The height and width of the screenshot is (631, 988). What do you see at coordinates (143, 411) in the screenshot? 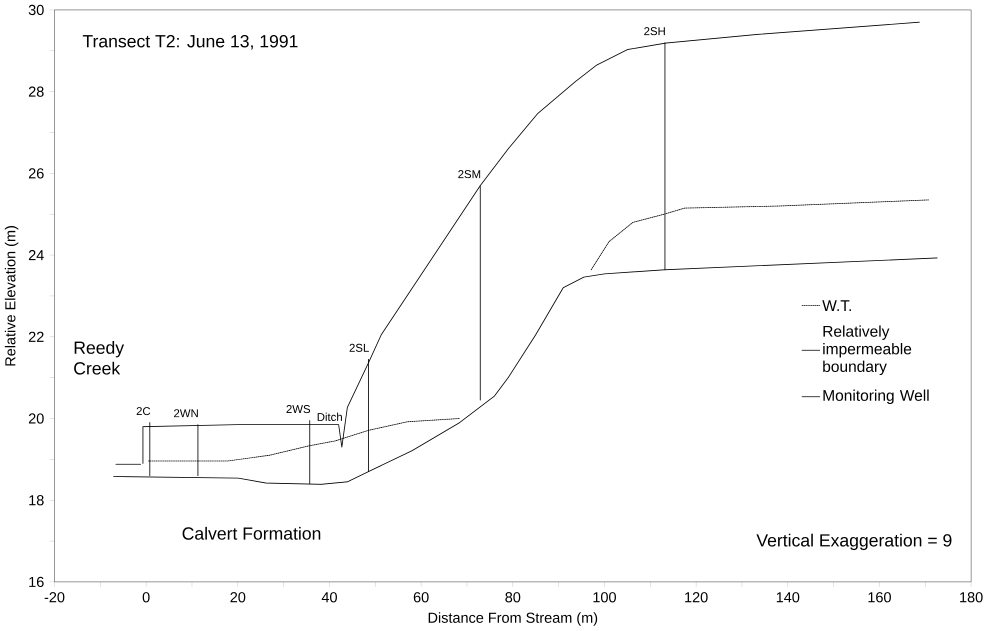
I see `annotation: 2C` at bounding box center [143, 411].